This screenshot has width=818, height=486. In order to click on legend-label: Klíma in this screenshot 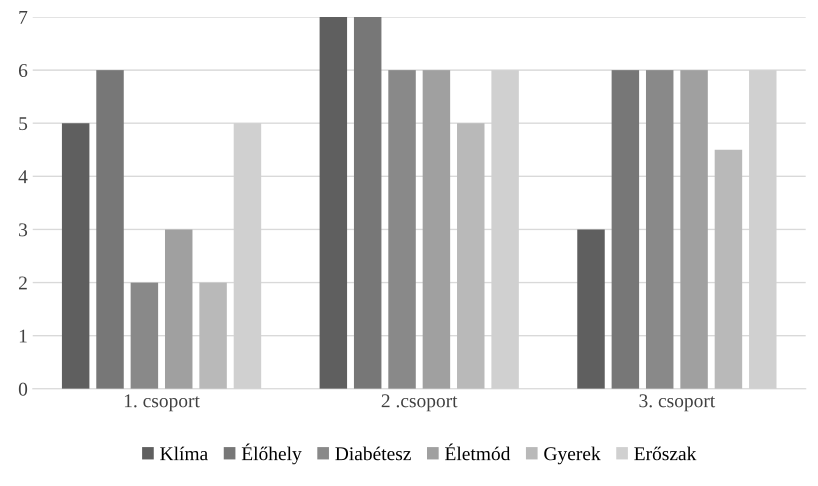, I will do `click(184, 453)`.